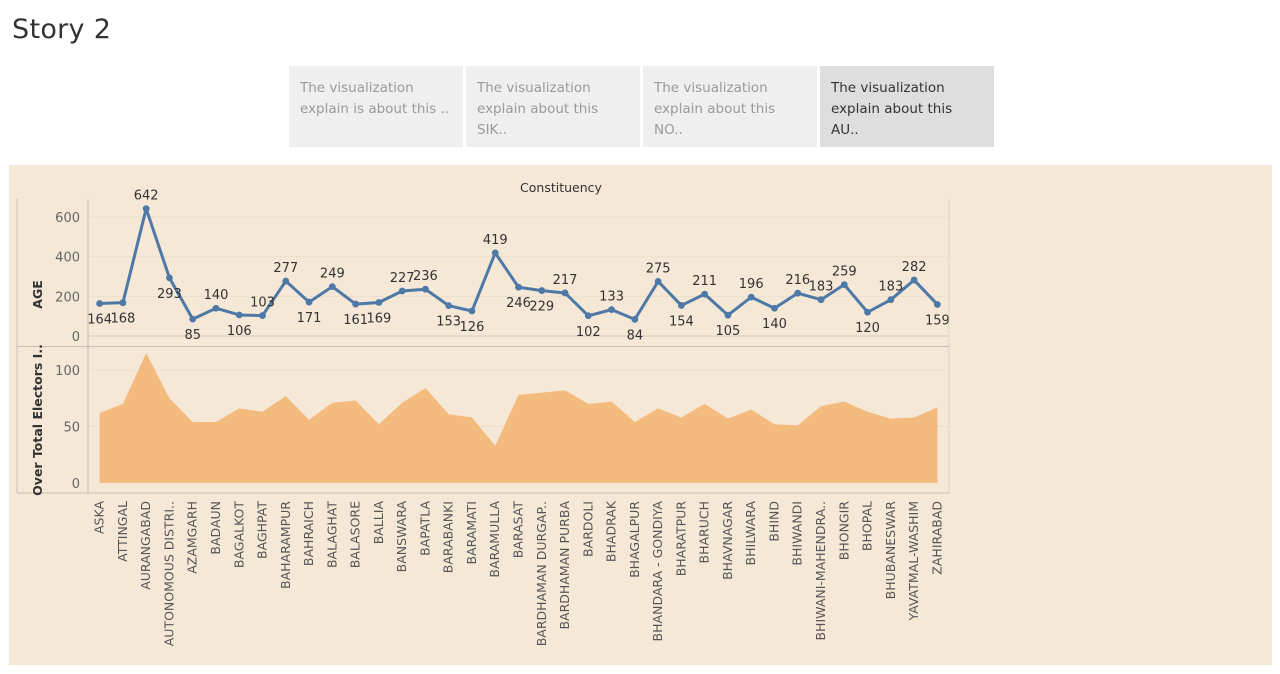 The width and height of the screenshot is (1280, 674). Describe the element at coordinates (425, 276) in the screenshot. I see `data-label: 236` at that location.